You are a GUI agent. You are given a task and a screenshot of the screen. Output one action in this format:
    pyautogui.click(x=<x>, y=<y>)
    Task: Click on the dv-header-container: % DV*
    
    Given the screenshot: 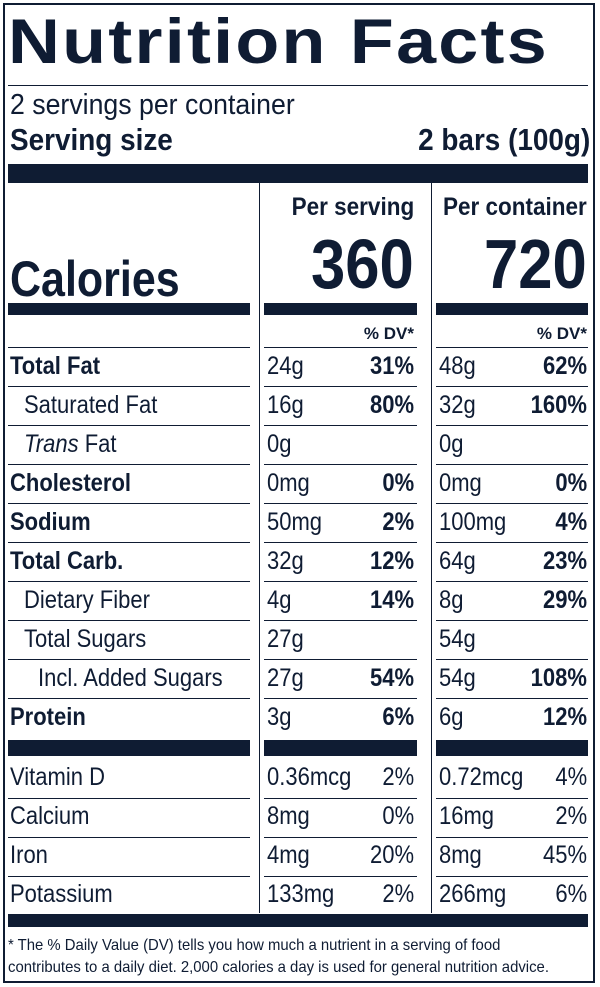 What is the action you would take?
    pyautogui.click(x=561, y=333)
    